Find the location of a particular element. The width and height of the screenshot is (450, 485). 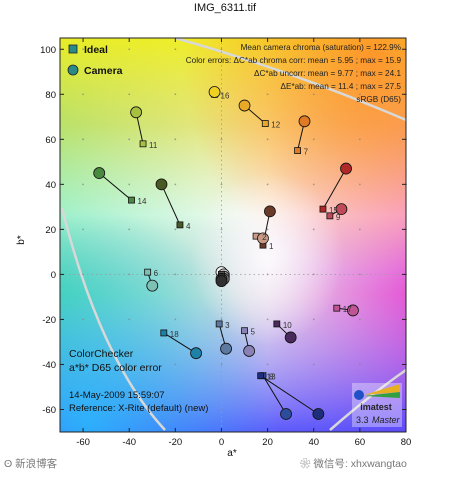

patch-label: 10 is located at coordinates (287, 325).